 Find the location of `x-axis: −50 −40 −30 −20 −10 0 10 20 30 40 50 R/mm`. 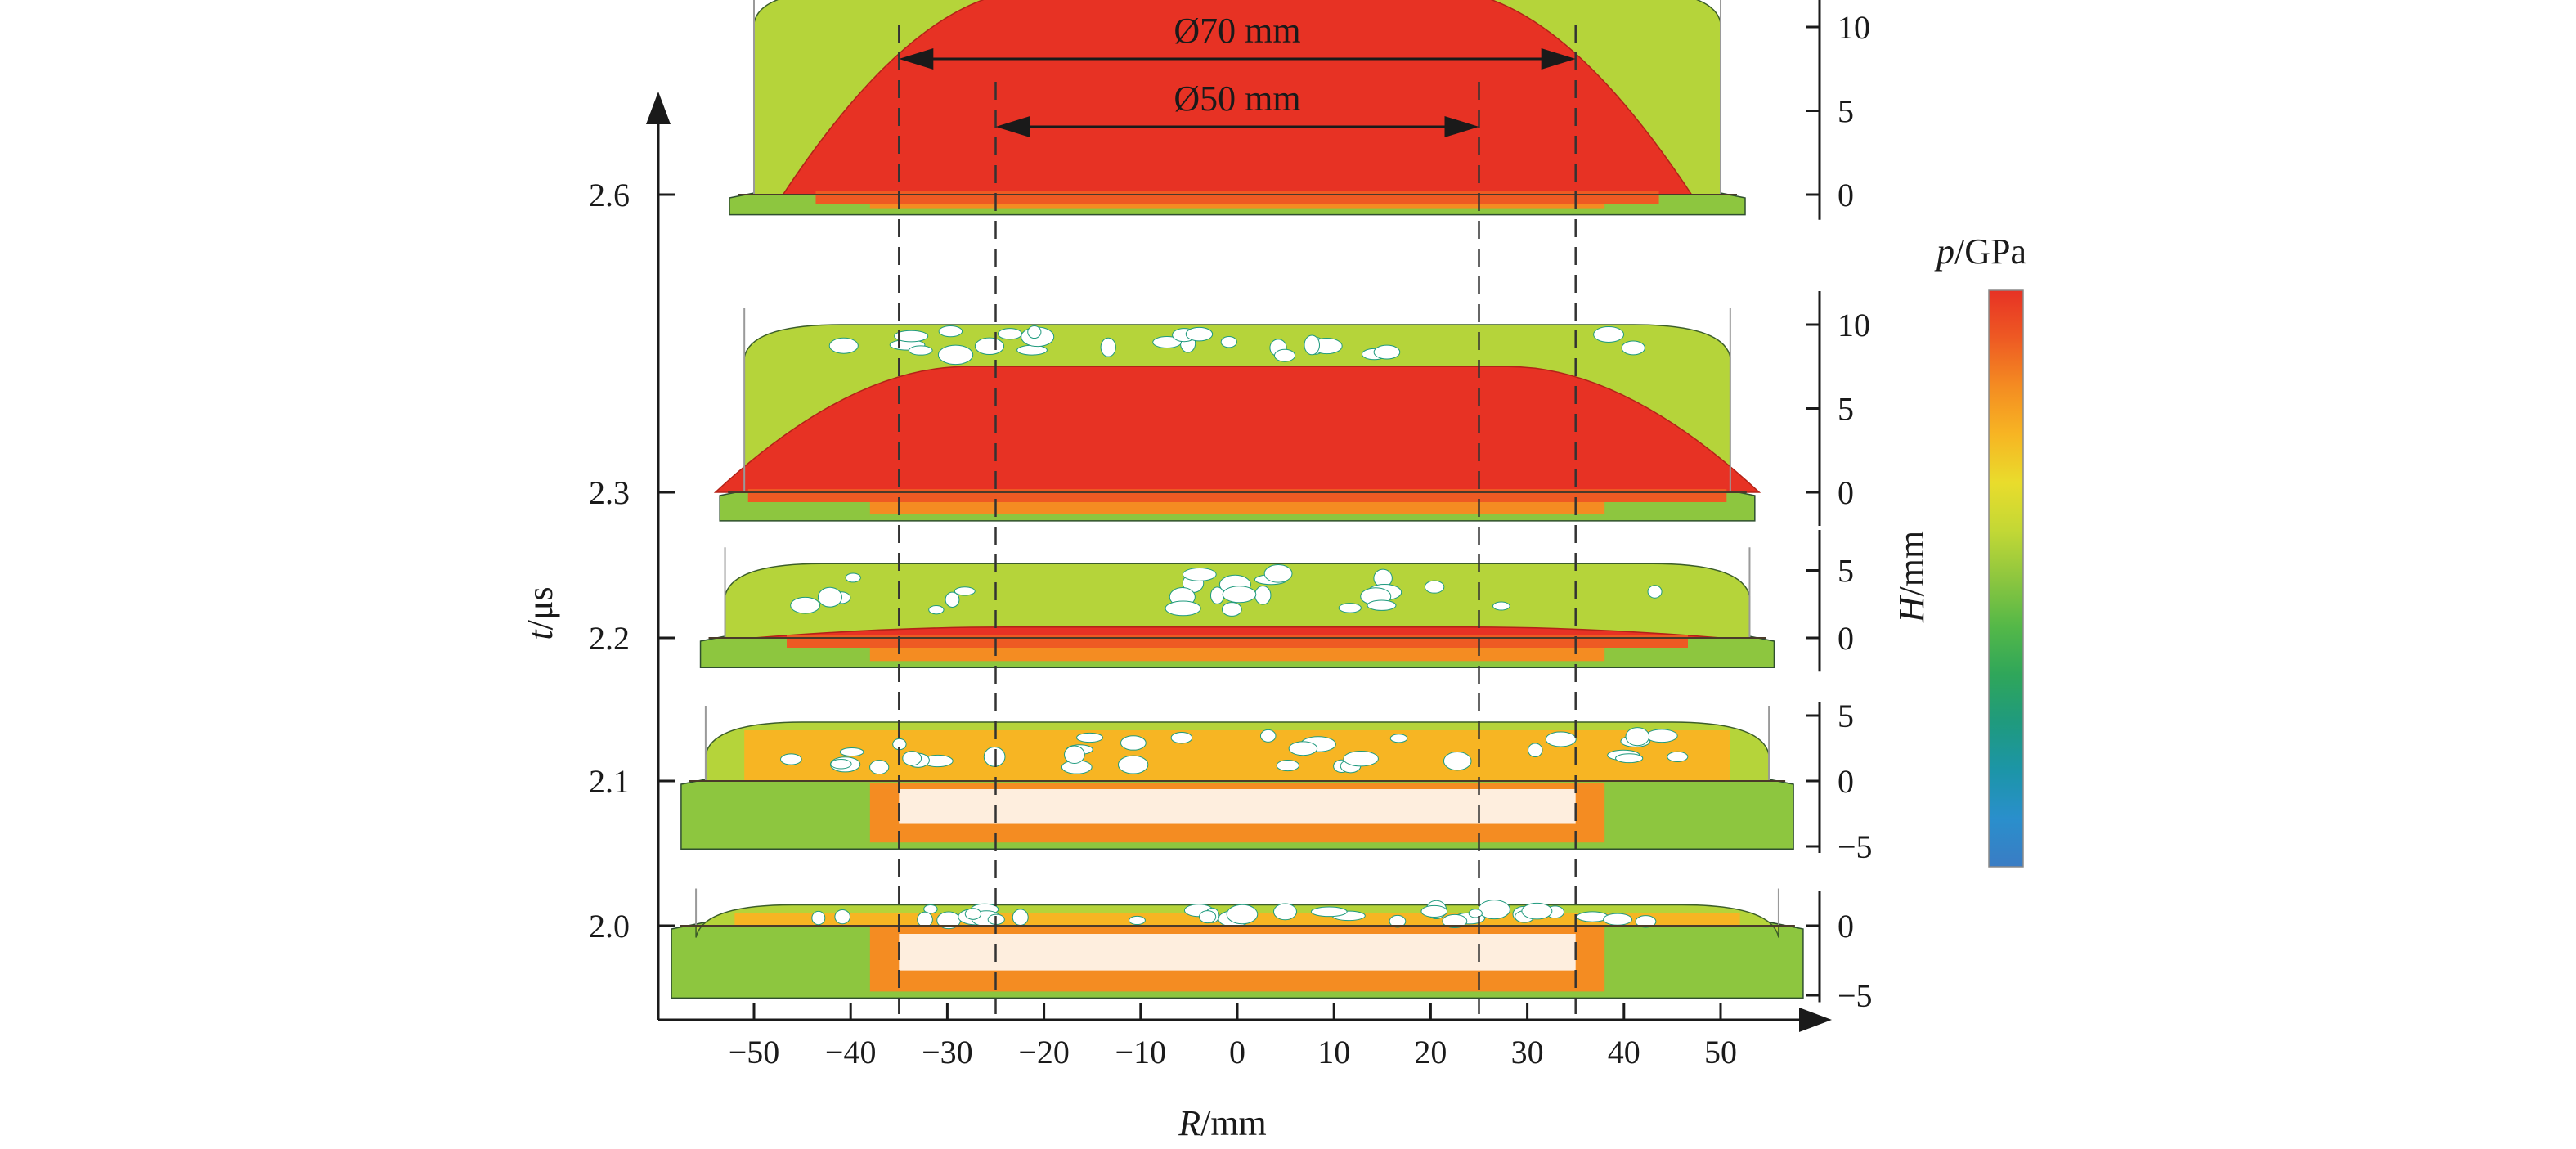

x-axis: −50 −40 −30 −20 −10 0 10 20 30 40 50 R/mm is located at coordinates (1245, 1073).